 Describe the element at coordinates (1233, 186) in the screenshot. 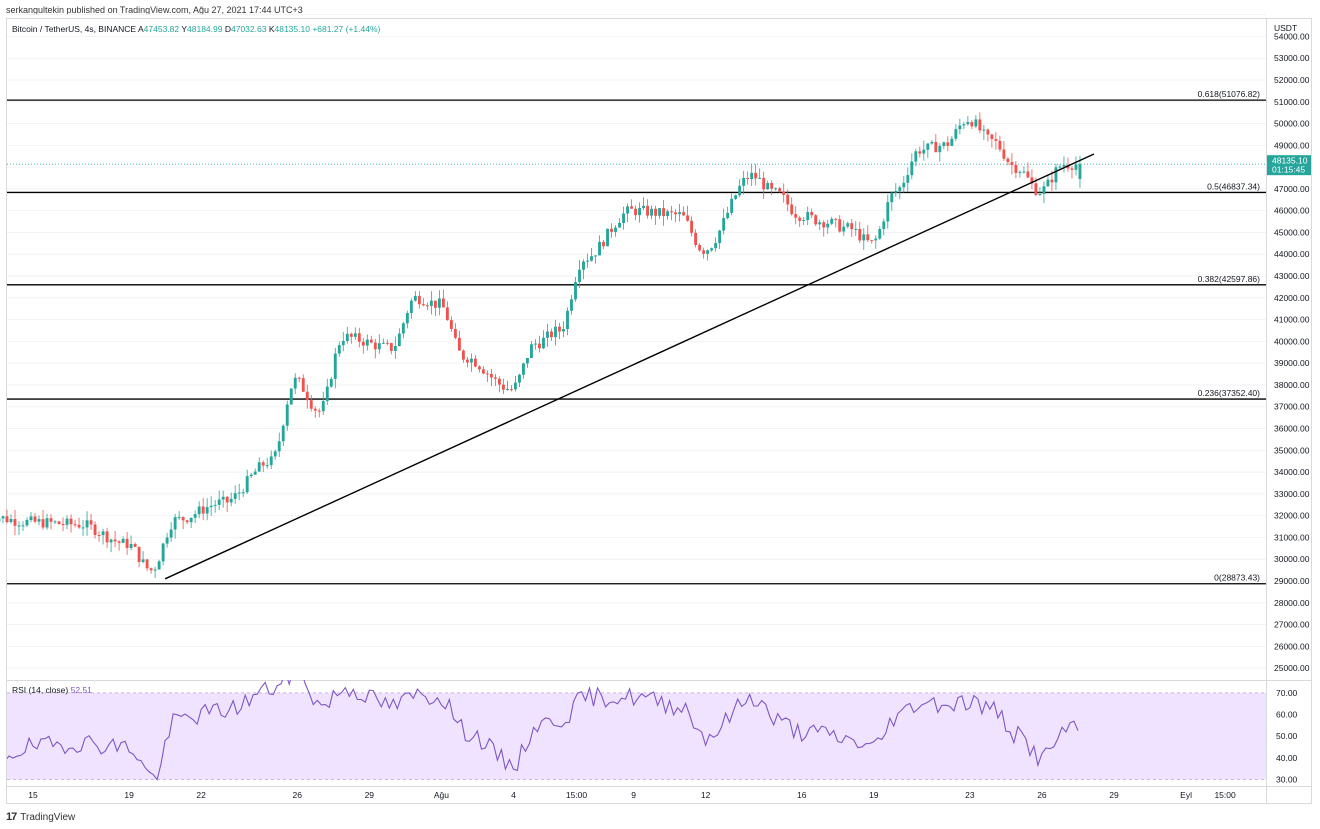

I see `fib-level-label: 0.5(46837.34)` at that location.